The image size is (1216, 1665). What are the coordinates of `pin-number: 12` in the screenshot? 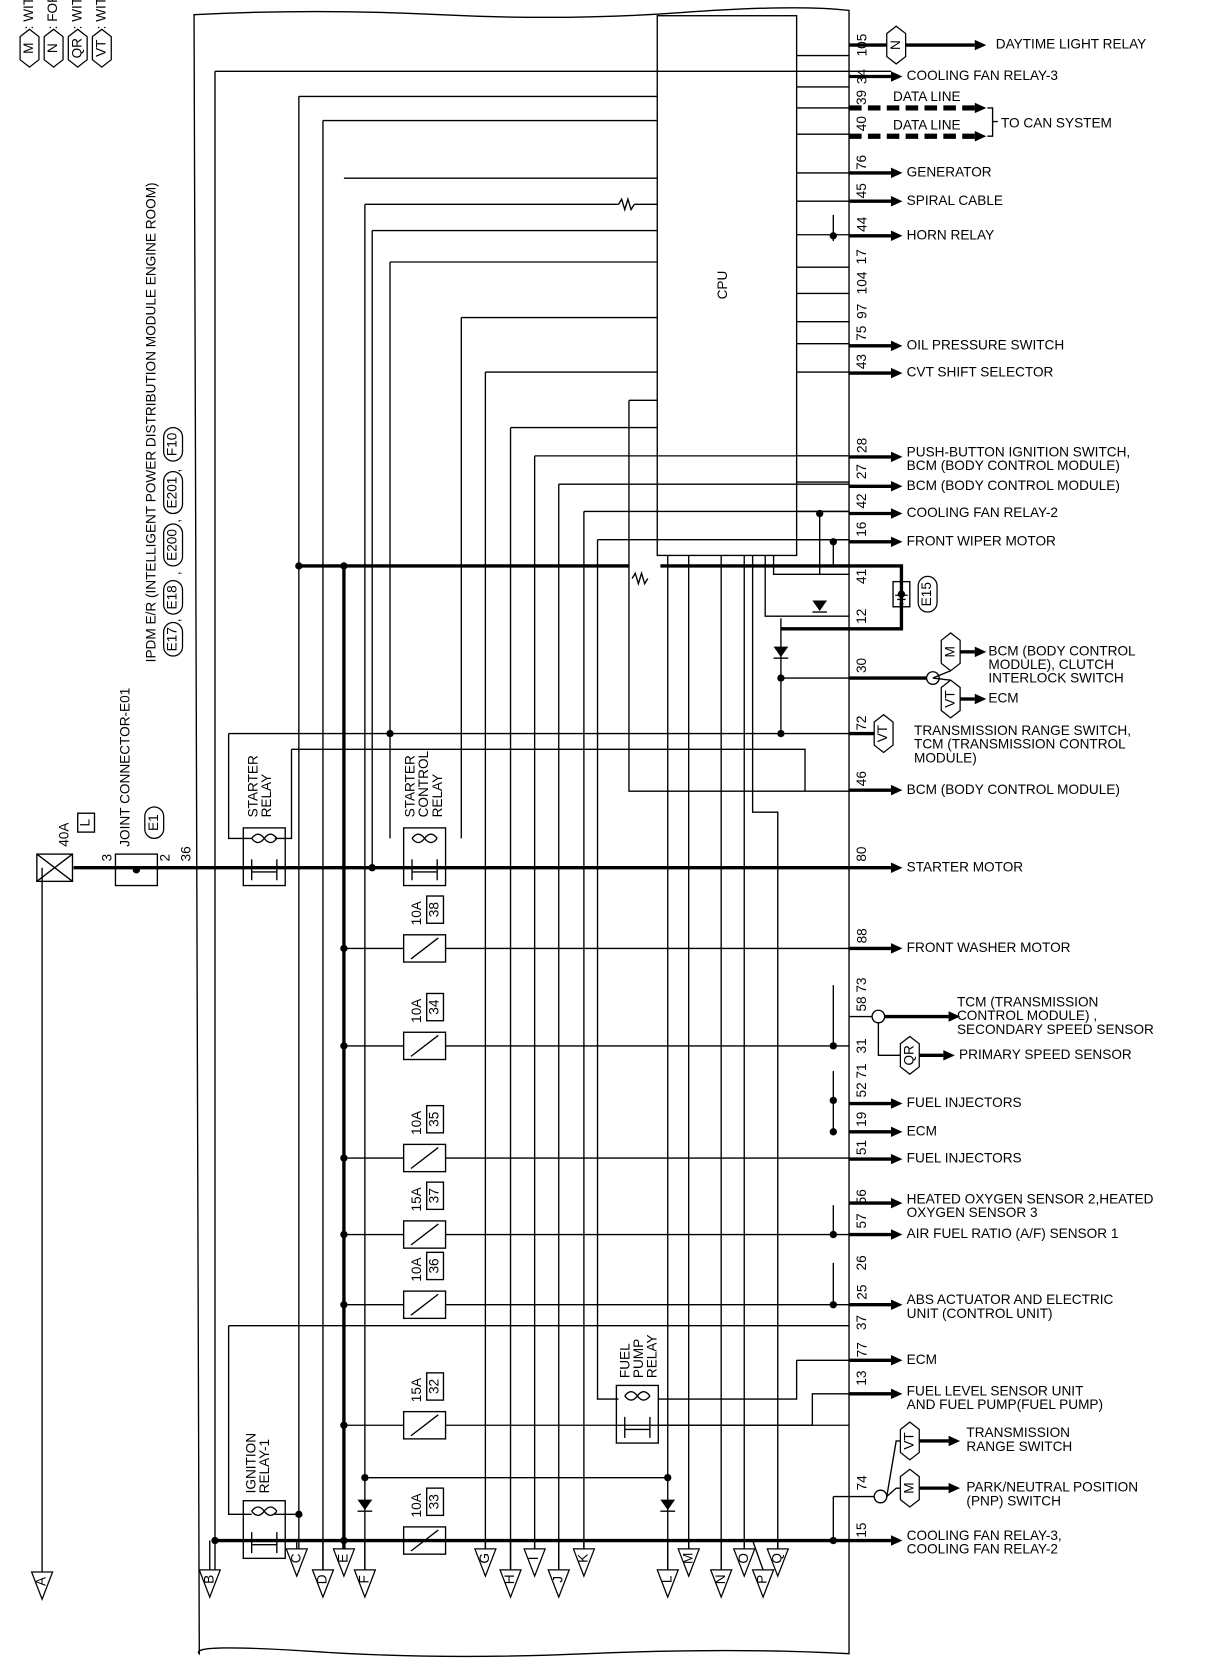 It's located at (861, 616).